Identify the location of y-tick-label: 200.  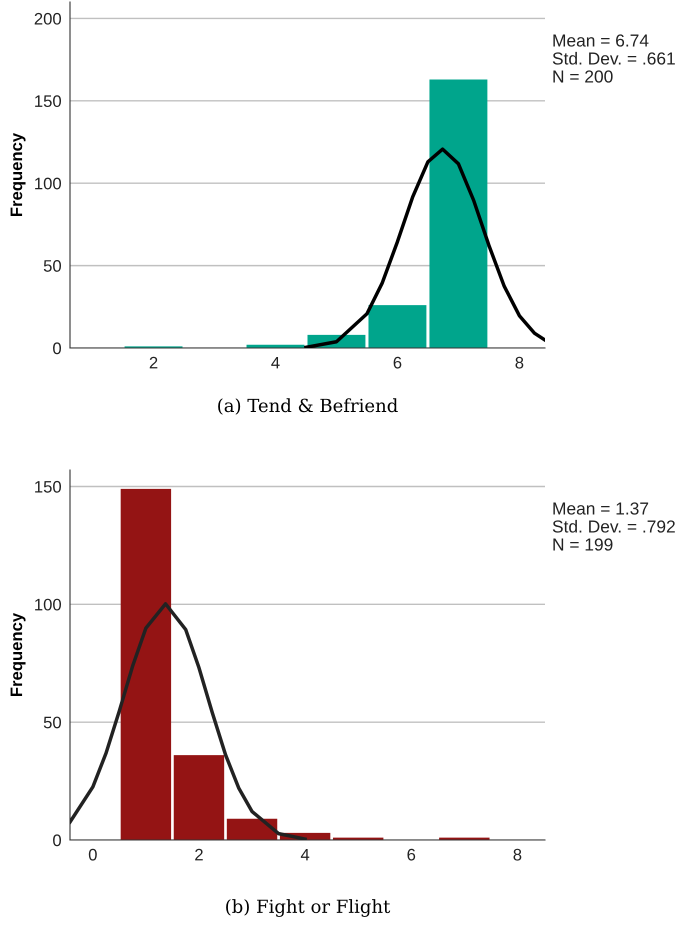
(48, 18).